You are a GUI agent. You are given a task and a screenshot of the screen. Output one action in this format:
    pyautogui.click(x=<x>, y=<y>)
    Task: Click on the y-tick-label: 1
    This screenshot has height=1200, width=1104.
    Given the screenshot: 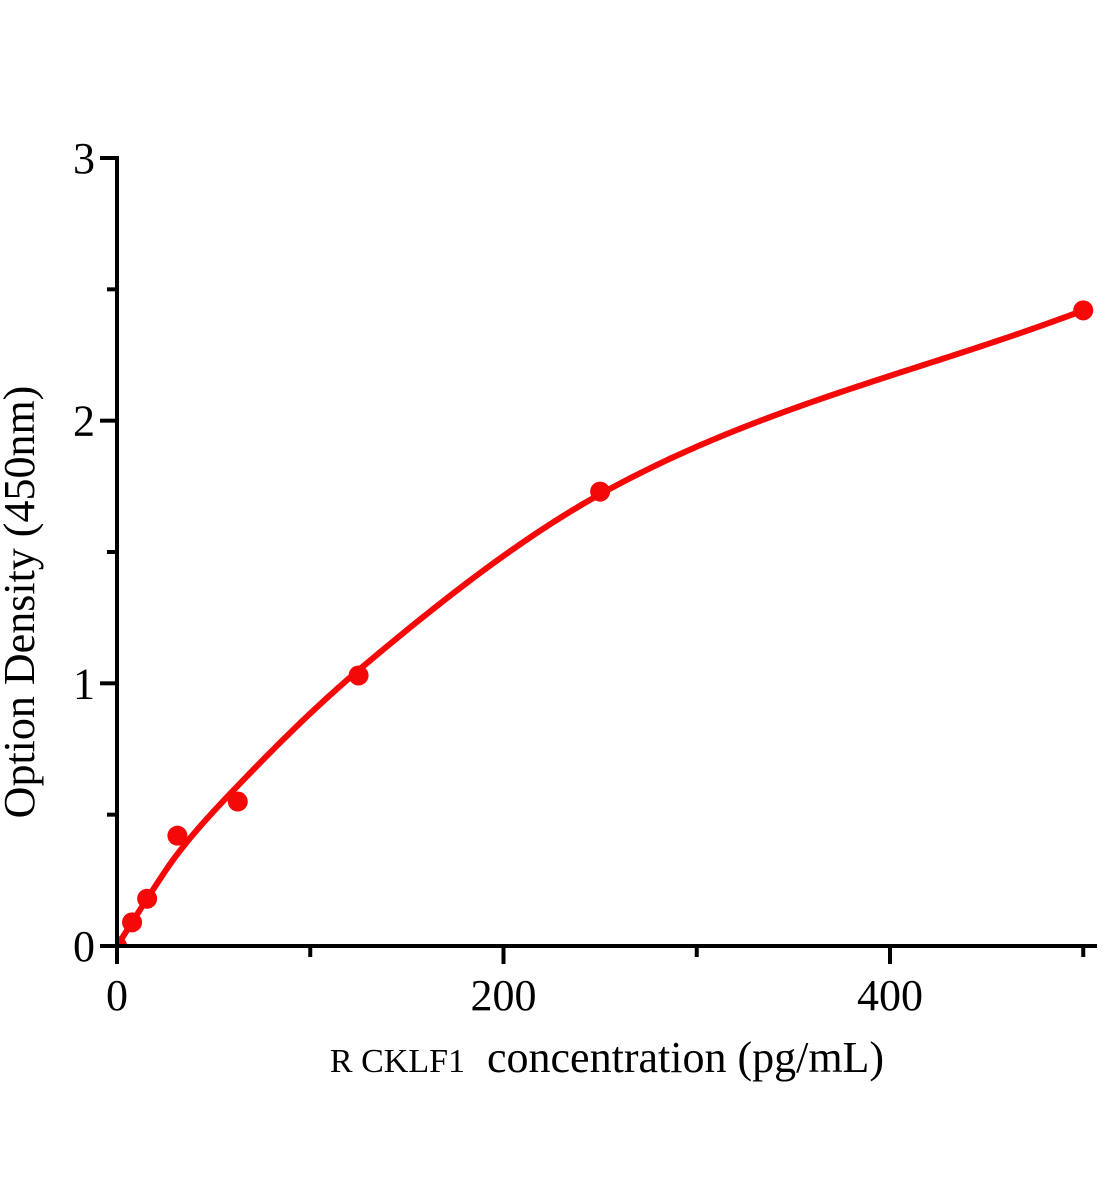 What is the action you would take?
    pyautogui.click(x=84, y=683)
    